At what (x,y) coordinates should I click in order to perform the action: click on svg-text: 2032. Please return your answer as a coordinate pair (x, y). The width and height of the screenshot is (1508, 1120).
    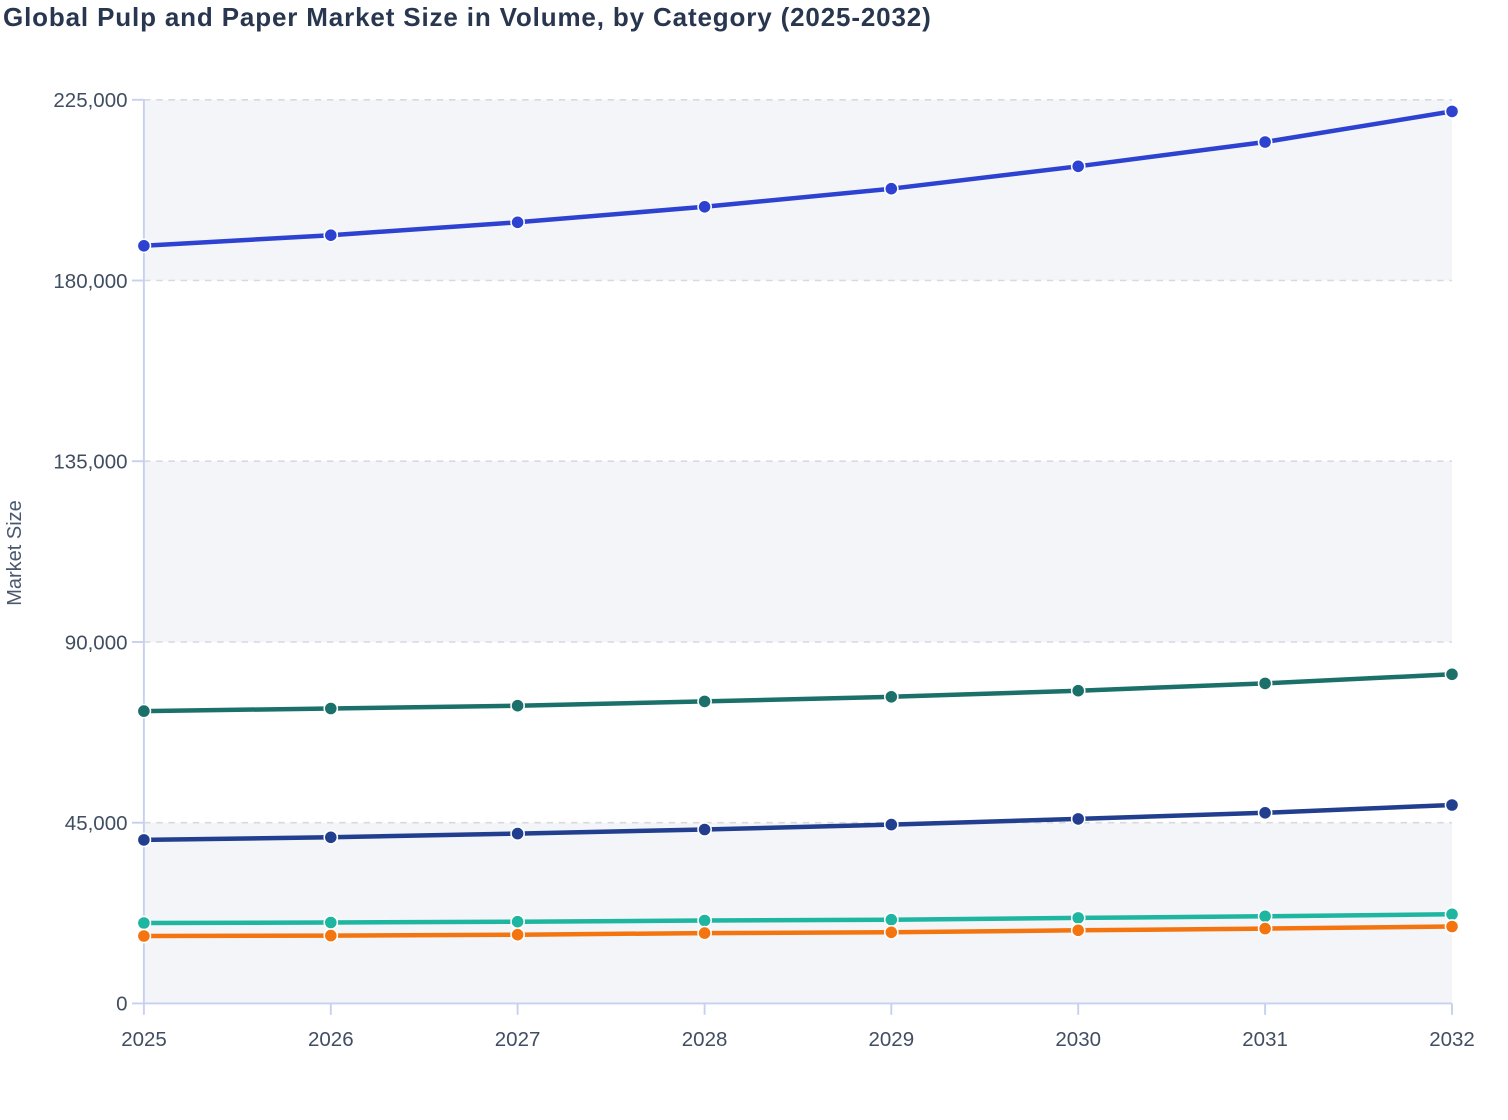
    Looking at the image, I should click on (1452, 1039).